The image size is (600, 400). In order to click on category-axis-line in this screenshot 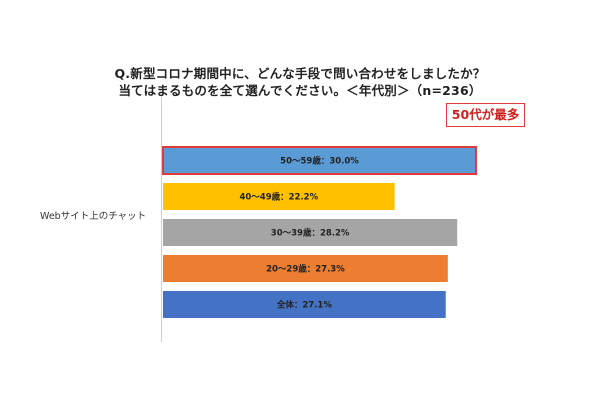, I will do `click(161, 219)`.